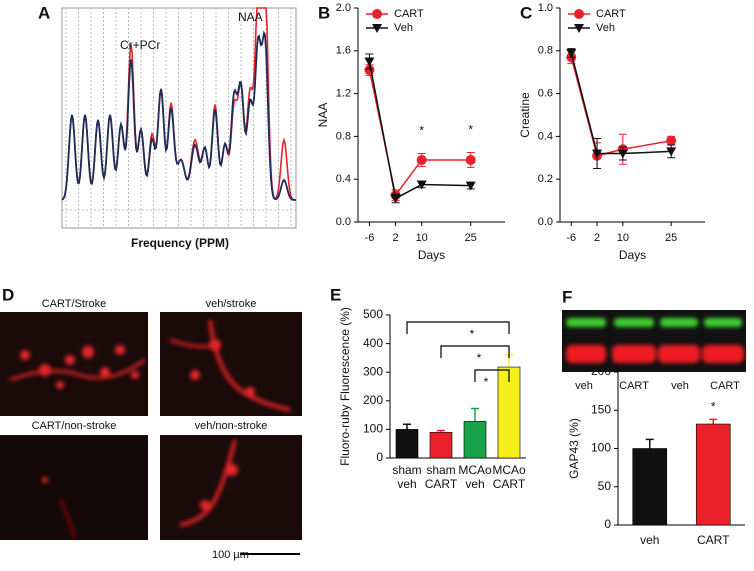 The width and height of the screenshot is (754, 571). Describe the element at coordinates (567, 296) in the screenshot. I see `panel-label: F` at that location.